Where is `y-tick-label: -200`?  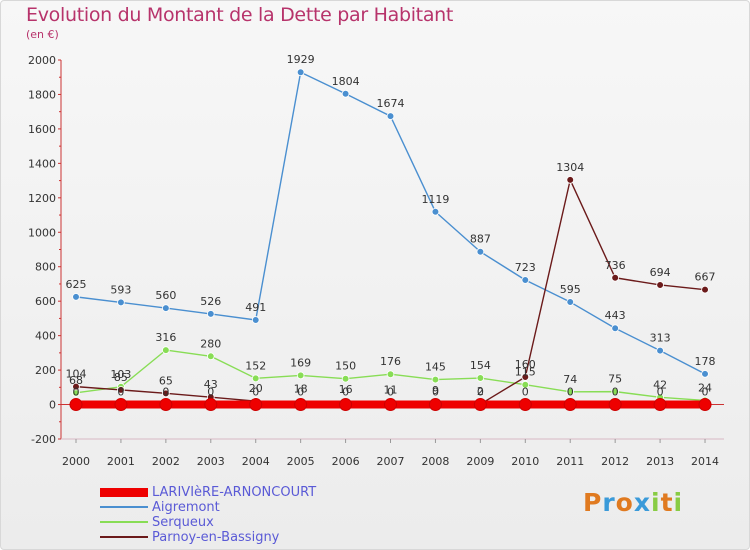 y-tick-label: -200 is located at coordinates (43, 439).